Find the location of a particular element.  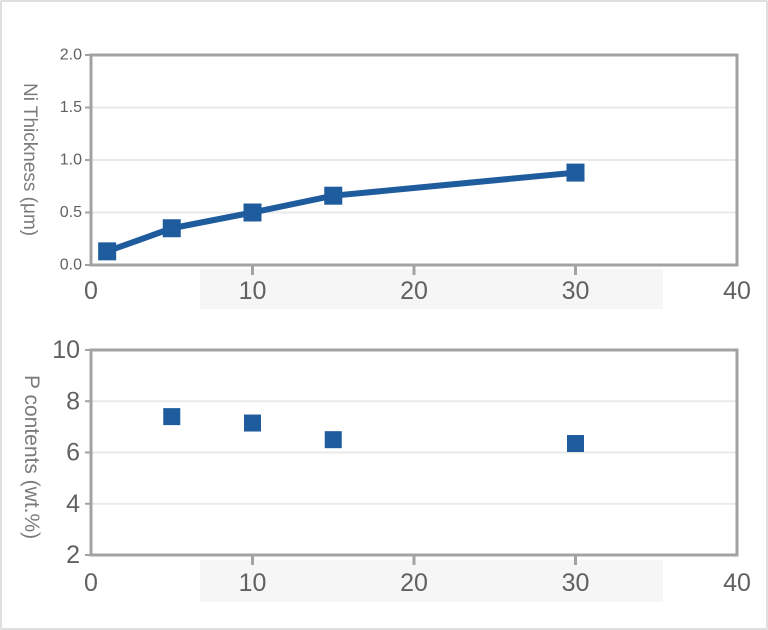

y-axis-tick-label: 2 is located at coordinates (73, 555).